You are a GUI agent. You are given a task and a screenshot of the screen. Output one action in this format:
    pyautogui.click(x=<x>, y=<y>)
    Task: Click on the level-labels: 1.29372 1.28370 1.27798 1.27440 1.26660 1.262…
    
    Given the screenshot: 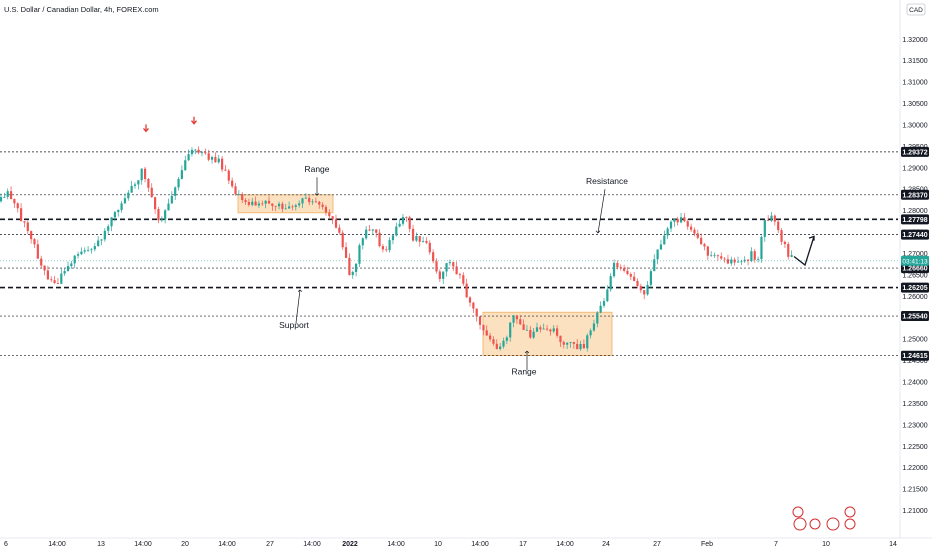 What is the action you would take?
    pyautogui.click(x=915, y=253)
    